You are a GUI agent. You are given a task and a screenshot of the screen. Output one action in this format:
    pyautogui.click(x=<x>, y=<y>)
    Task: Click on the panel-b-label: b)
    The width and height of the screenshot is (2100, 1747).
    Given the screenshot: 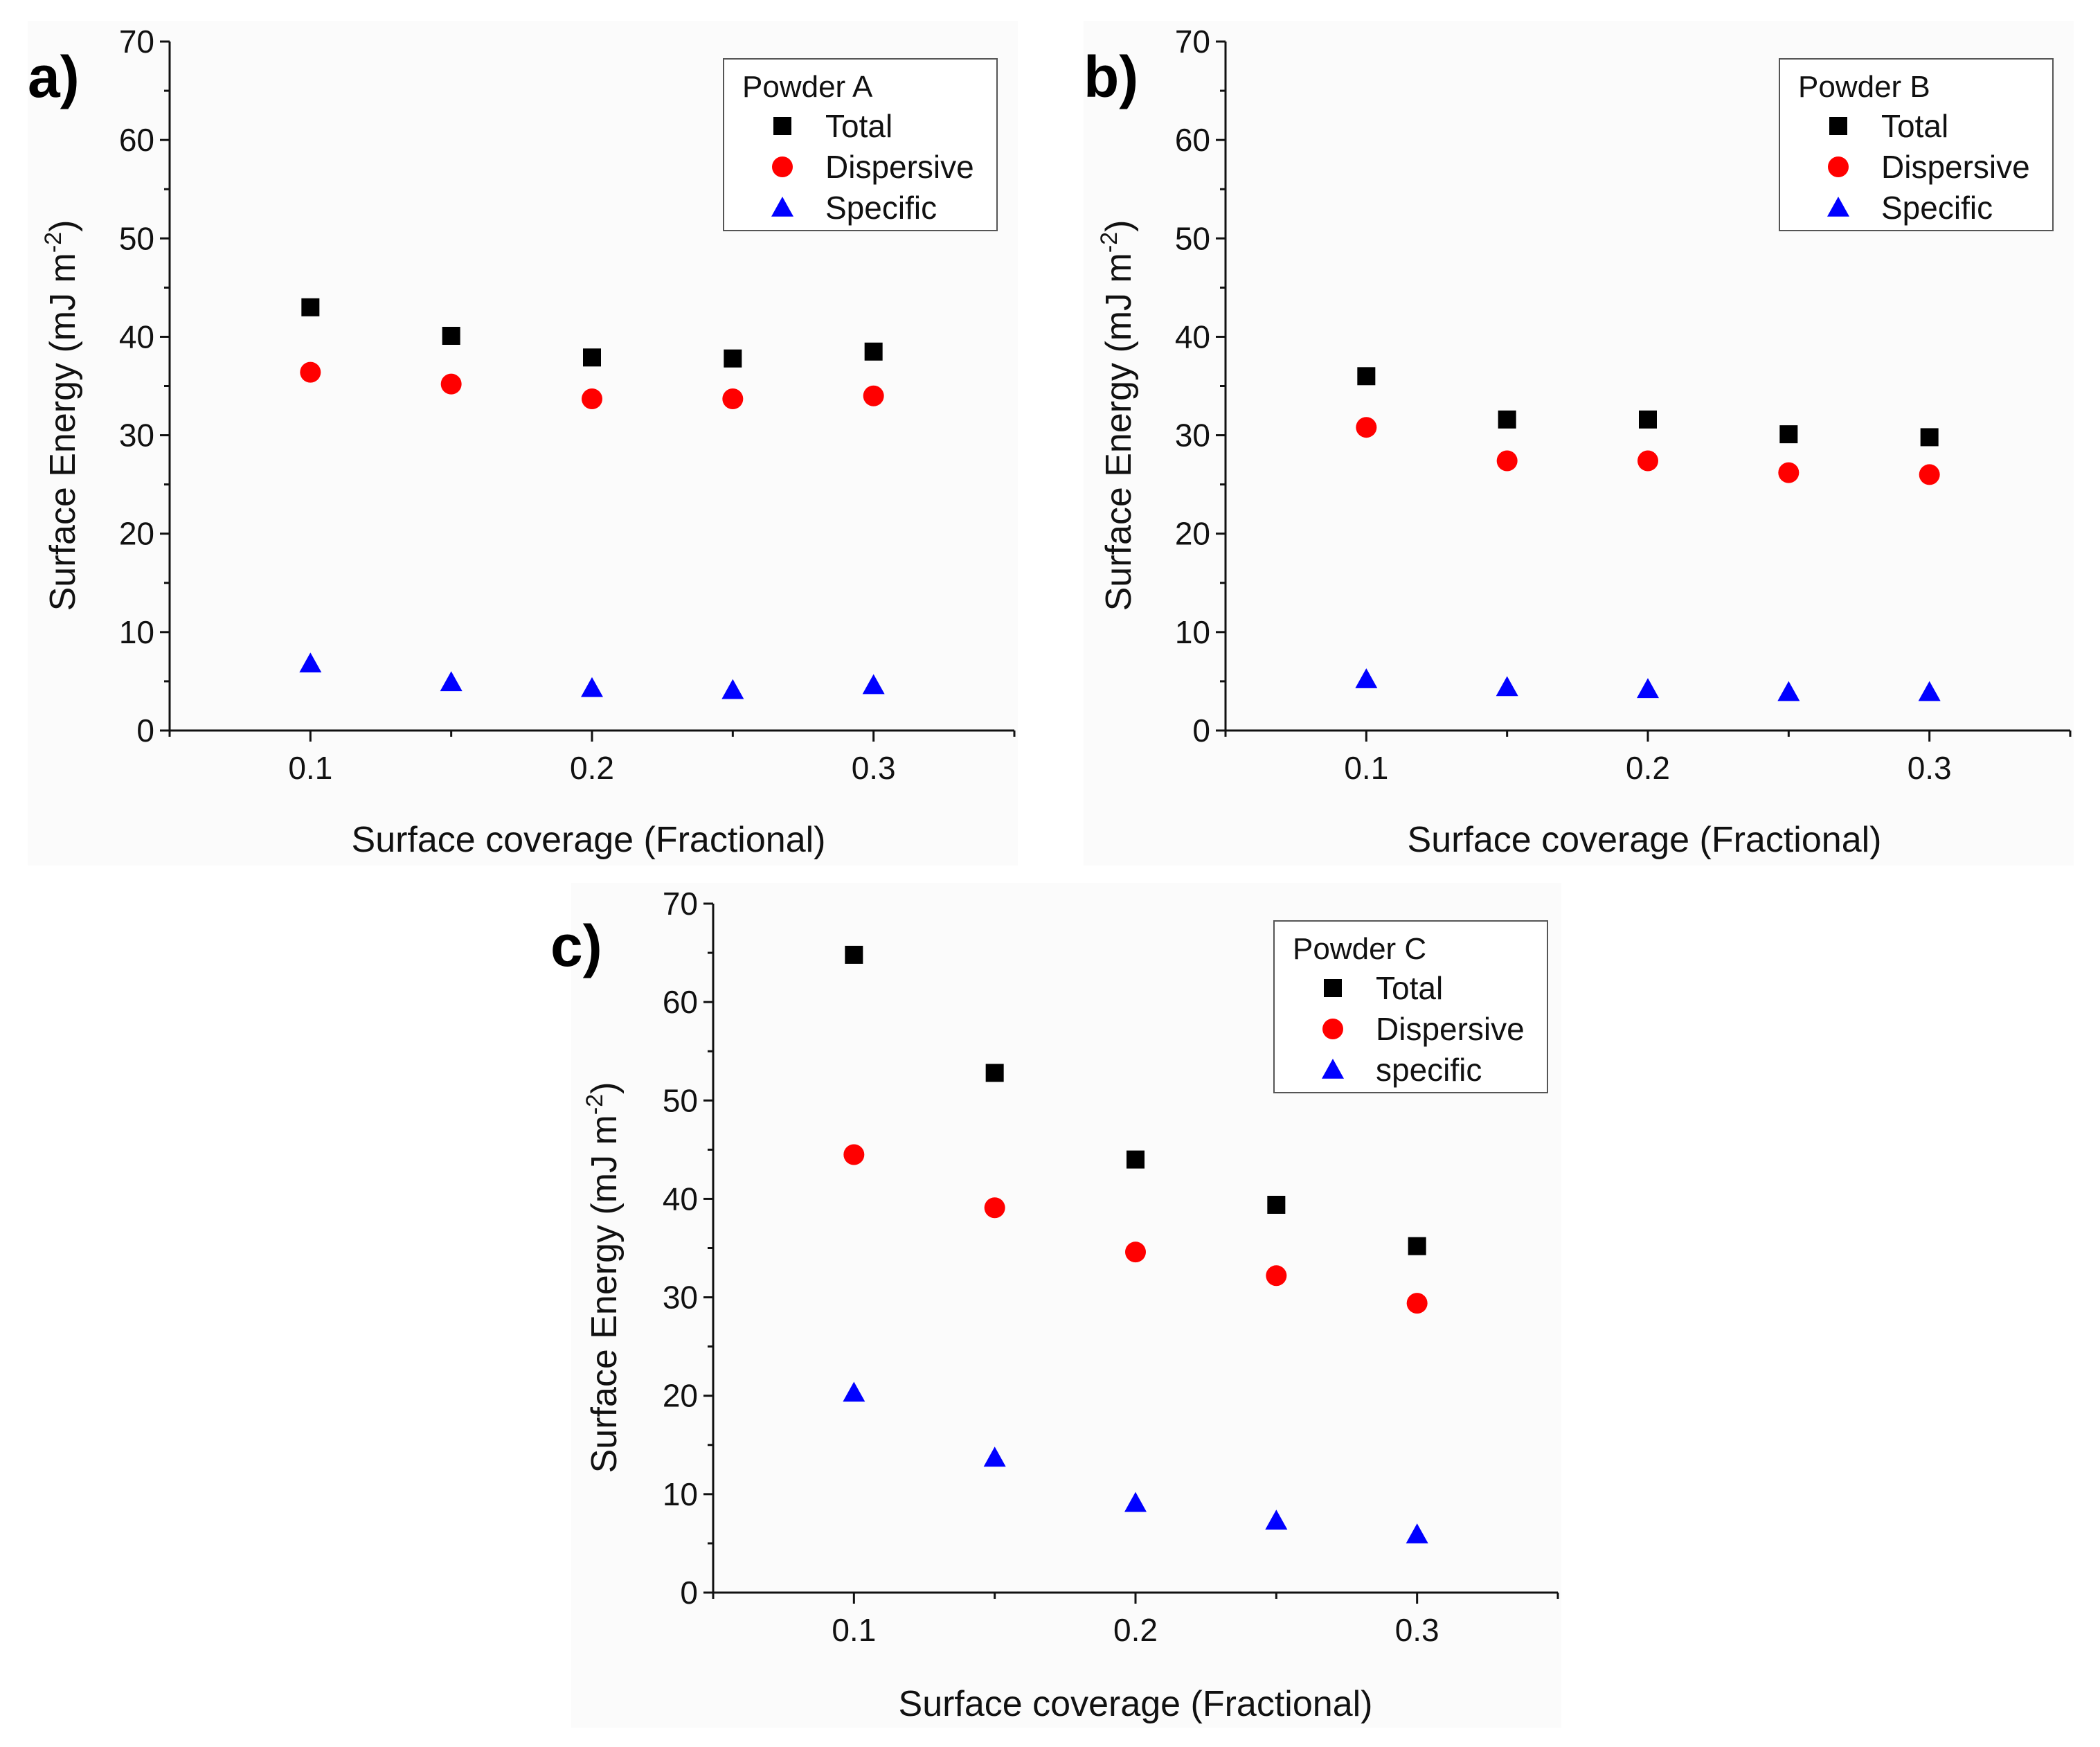 What is the action you would take?
    pyautogui.click(x=1111, y=76)
    